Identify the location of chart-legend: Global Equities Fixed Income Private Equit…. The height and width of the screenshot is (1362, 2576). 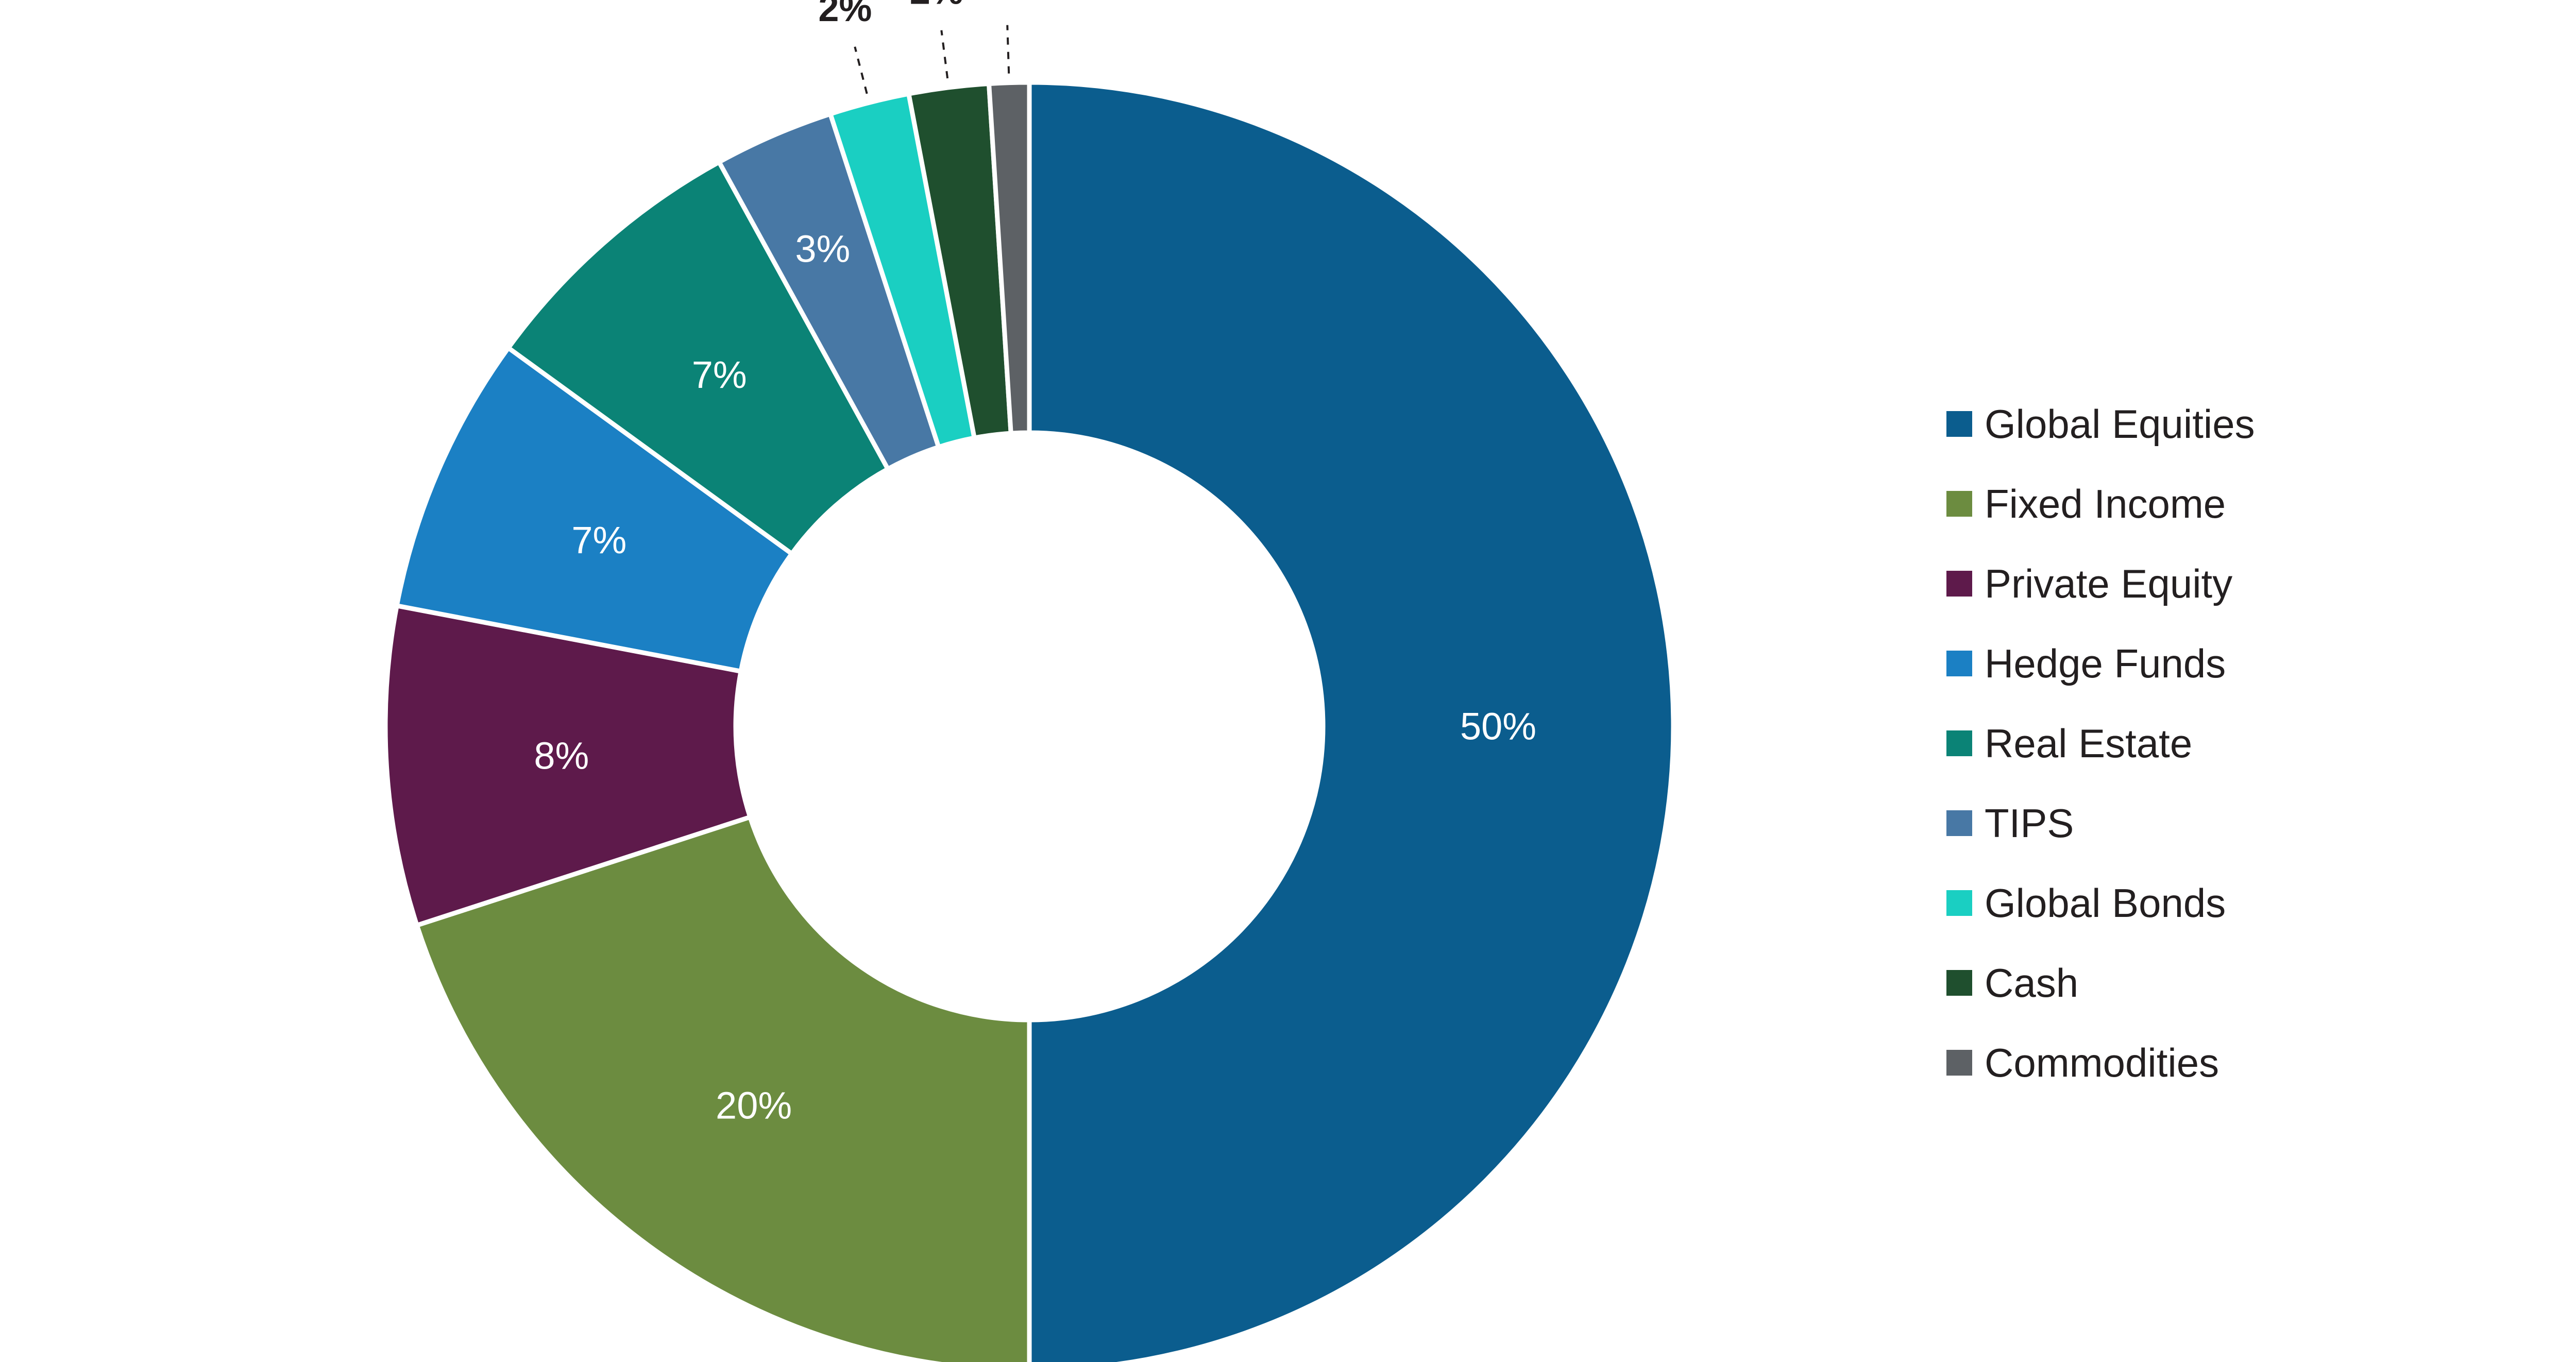
(2100, 743).